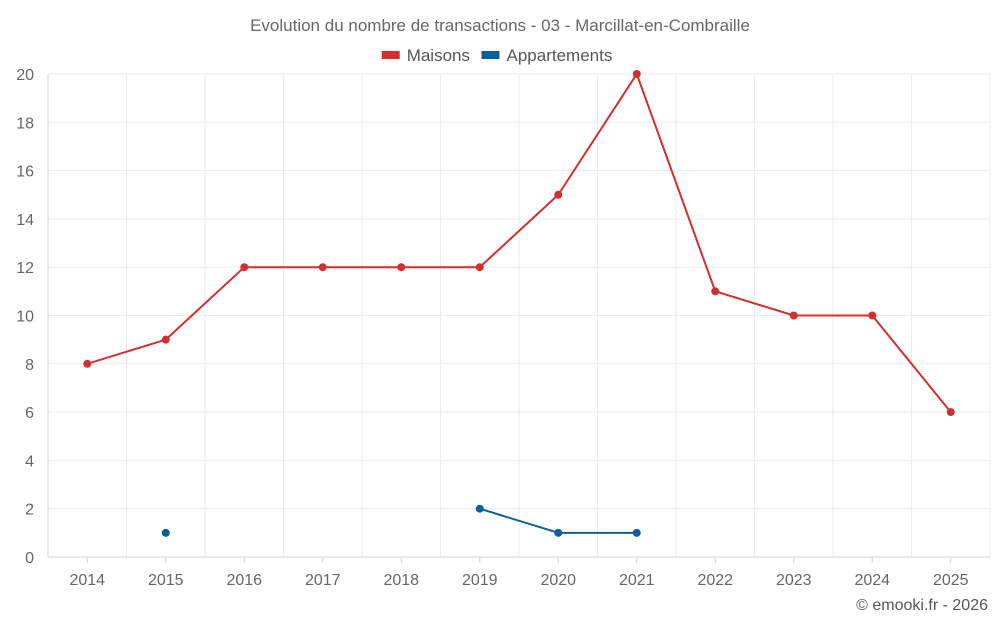 The height and width of the screenshot is (625, 1000). What do you see at coordinates (715, 580) in the screenshot?
I see `x-tick-label: 2022` at bounding box center [715, 580].